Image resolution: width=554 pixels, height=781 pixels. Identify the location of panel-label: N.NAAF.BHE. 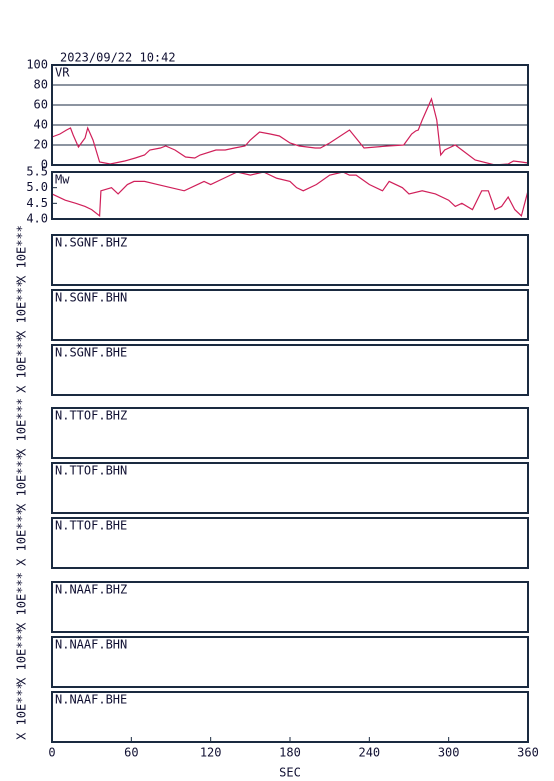
(91, 700).